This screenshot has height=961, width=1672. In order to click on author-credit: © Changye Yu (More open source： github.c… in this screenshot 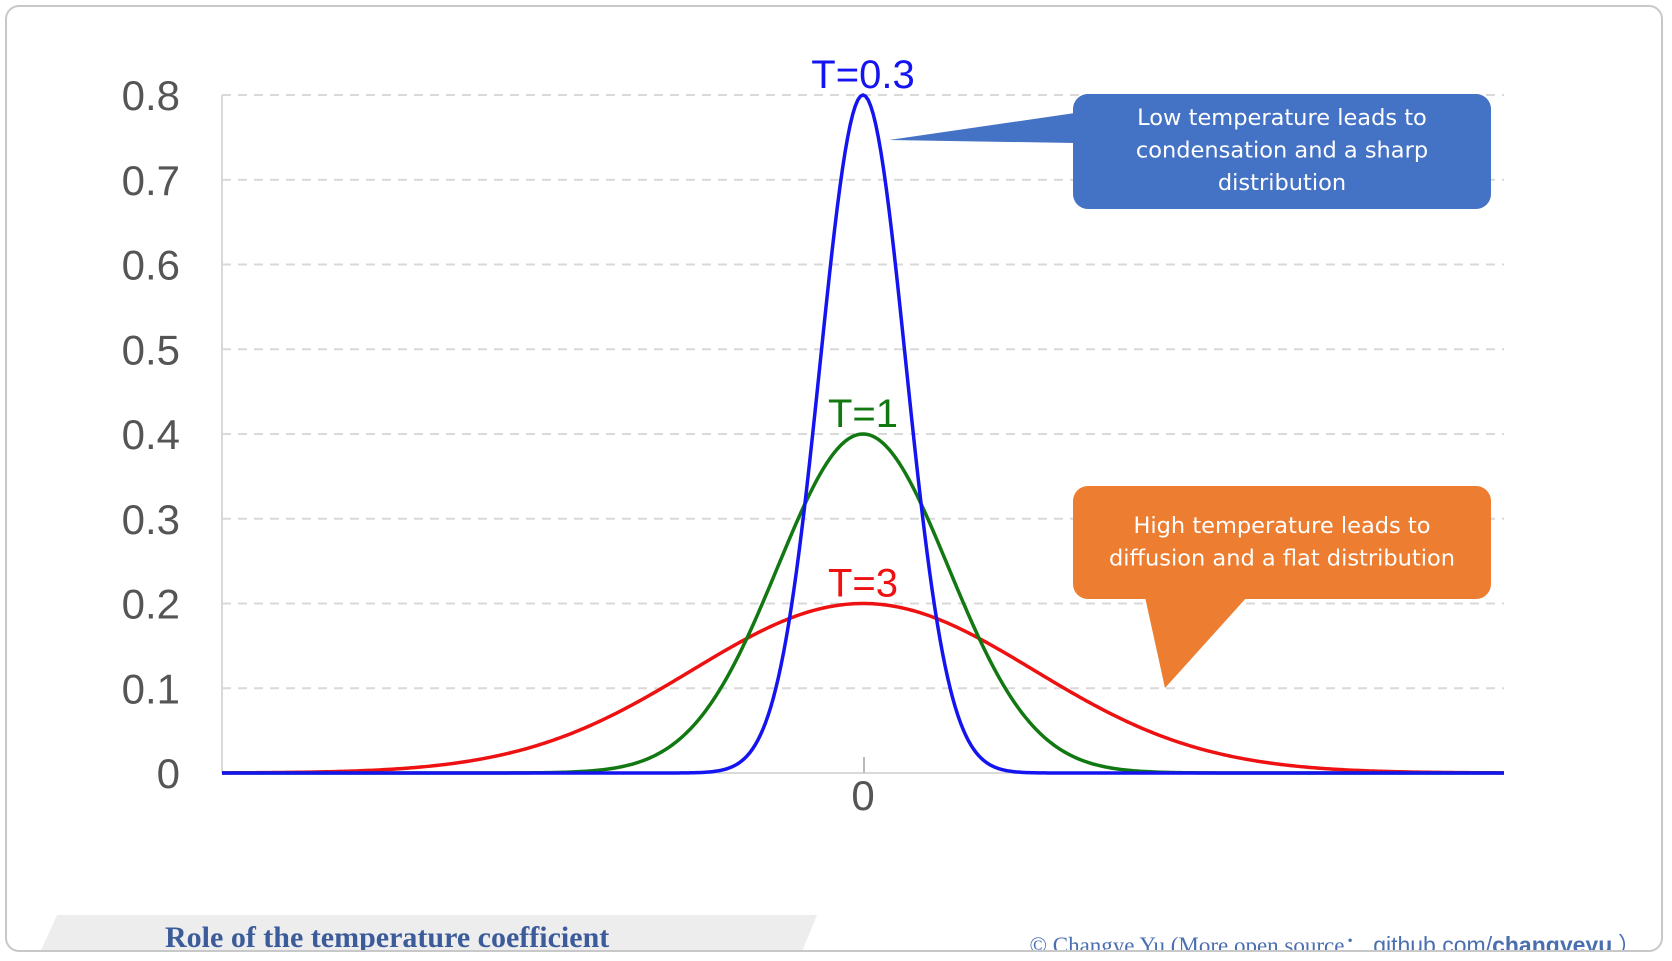, I will do `click(1335, 939)`.